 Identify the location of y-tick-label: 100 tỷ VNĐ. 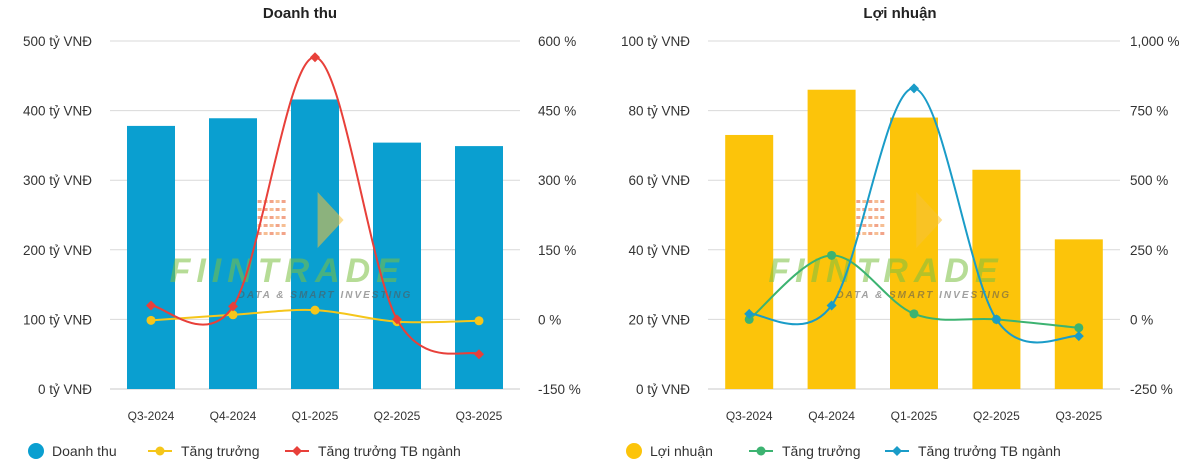
(655, 41).